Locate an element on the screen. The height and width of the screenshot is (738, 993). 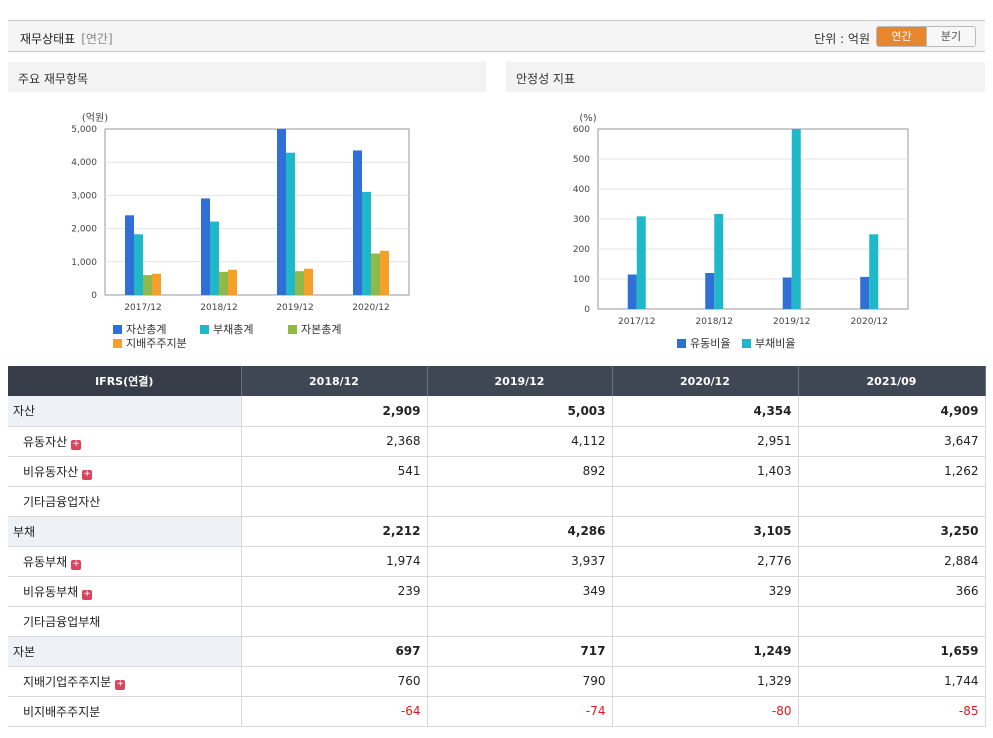
row-label-text: 기타금융업자산 is located at coordinates (62, 501).